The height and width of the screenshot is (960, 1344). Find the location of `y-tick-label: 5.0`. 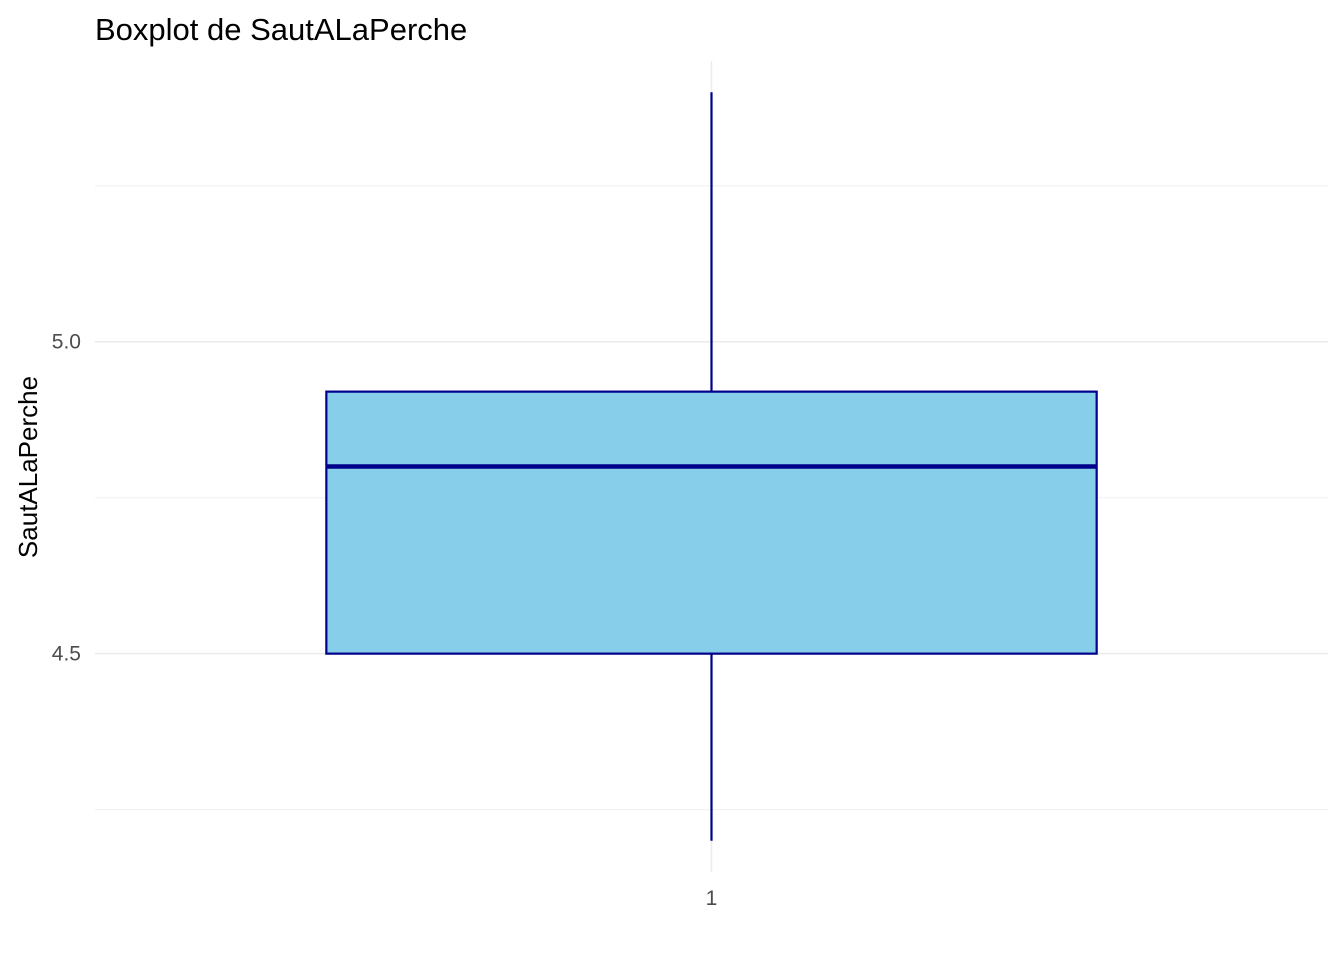

y-tick-label: 5.0 is located at coordinates (66, 342).